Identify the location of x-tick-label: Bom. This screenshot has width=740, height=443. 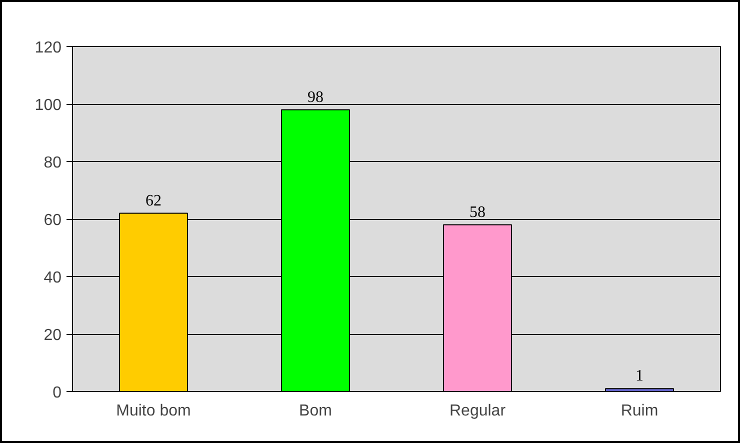
(315, 411).